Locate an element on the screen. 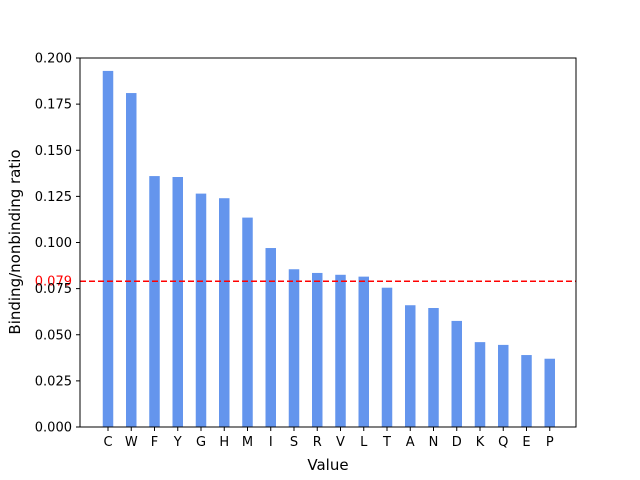 This screenshot has height=480, width=640. bar-W is located at coordinates (131, 260).